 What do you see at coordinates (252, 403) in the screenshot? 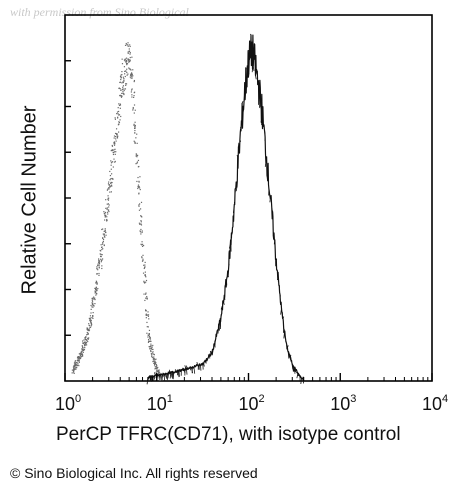
I see `x-tick-label: 10²` at bounding box center [252, 403].